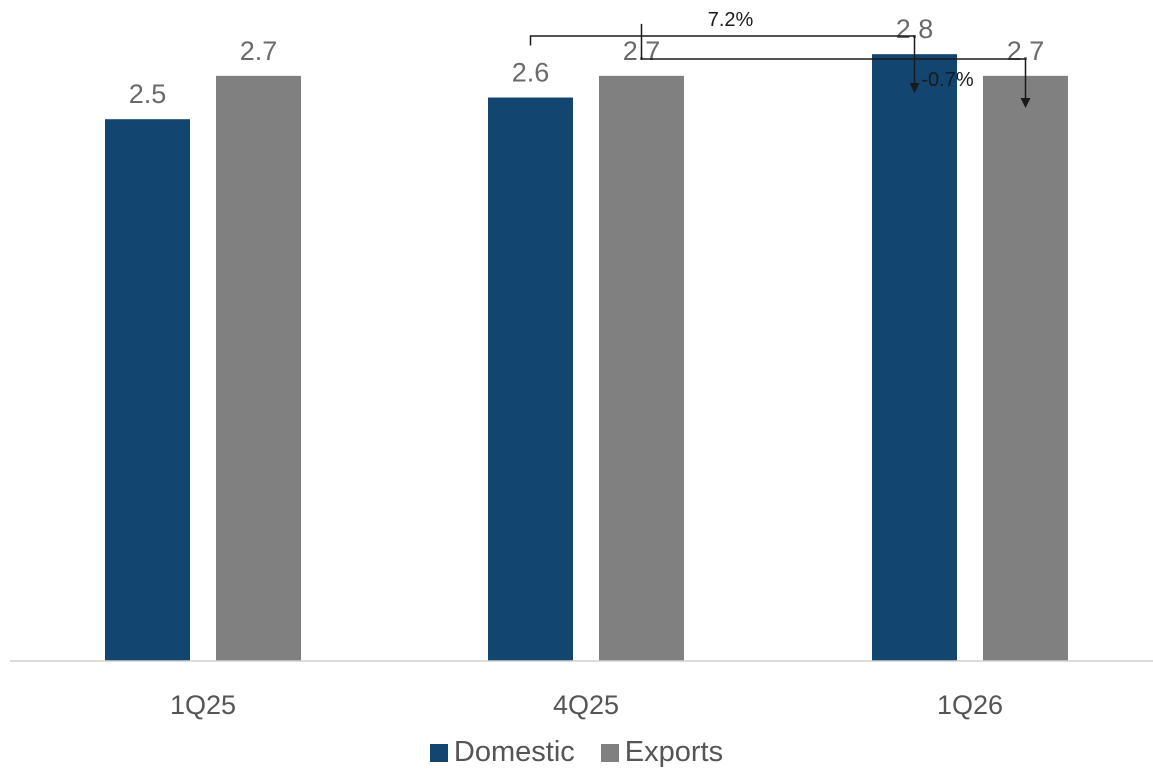  I want to click on bar-domestic-1q26, so click(914, 358).